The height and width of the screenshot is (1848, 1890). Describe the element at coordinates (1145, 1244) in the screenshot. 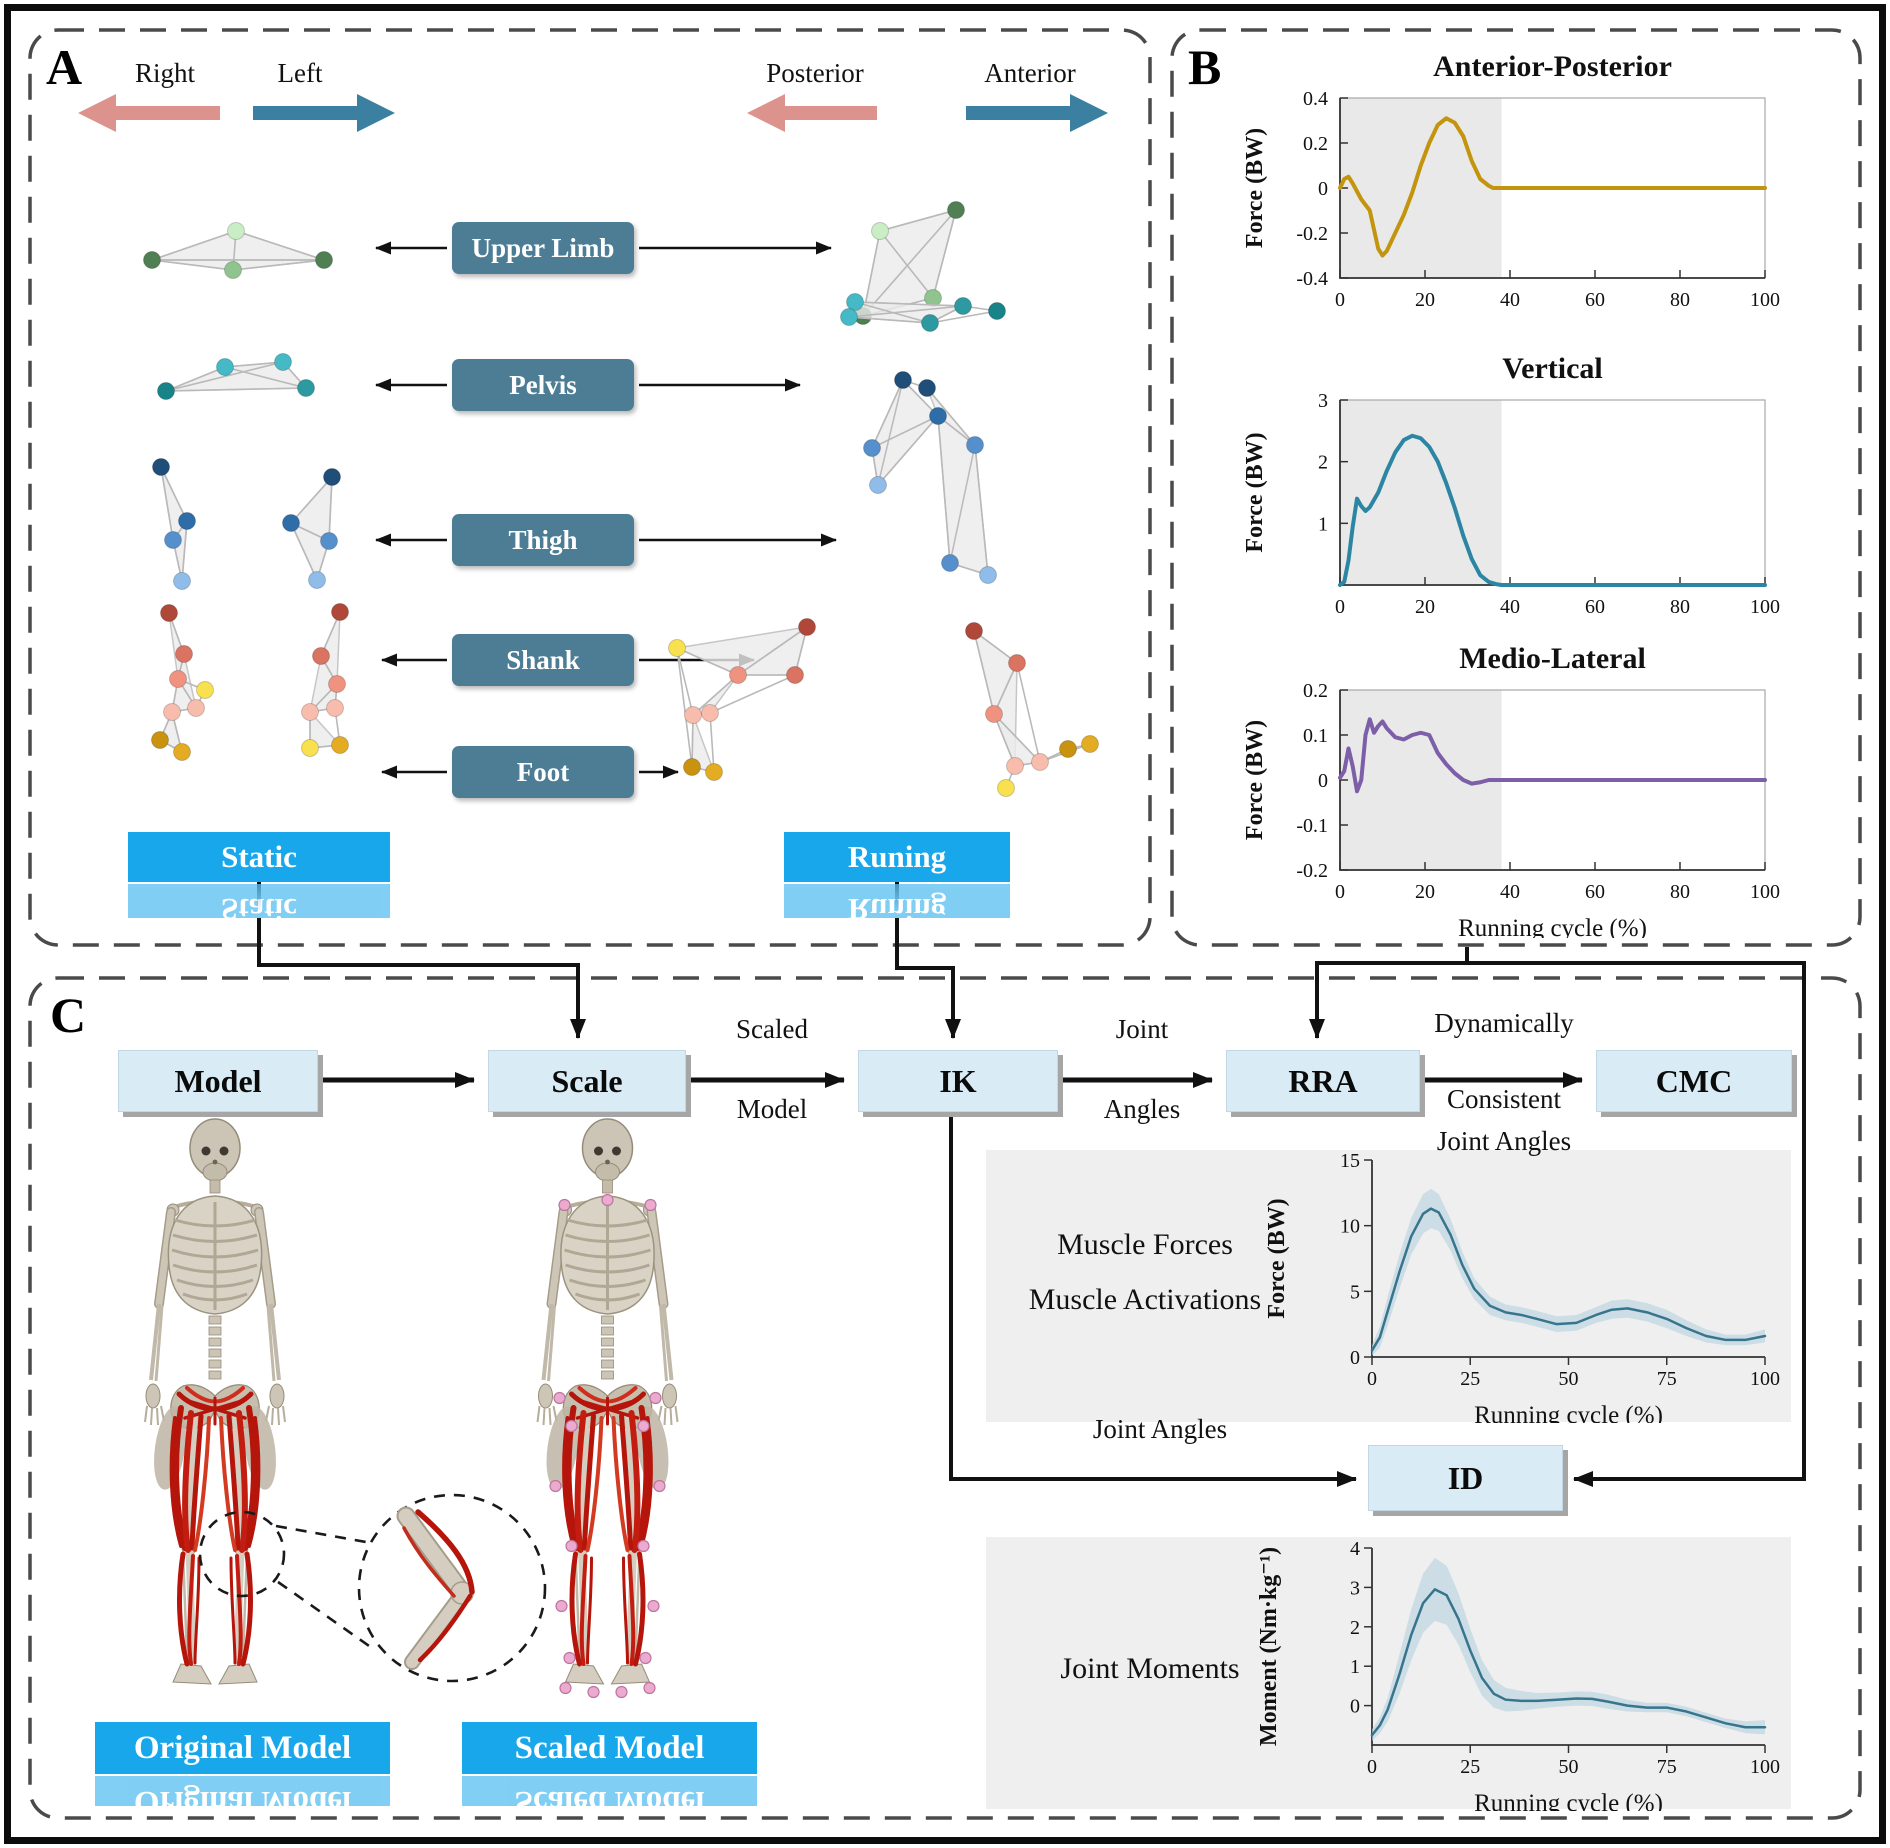

I see `muscle-forces-label: Muscle Forces` at that location.